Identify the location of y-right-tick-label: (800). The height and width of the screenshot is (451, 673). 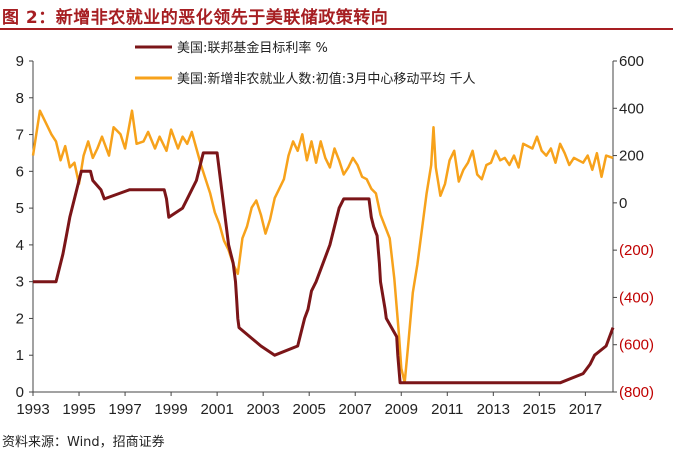
(636, 392).